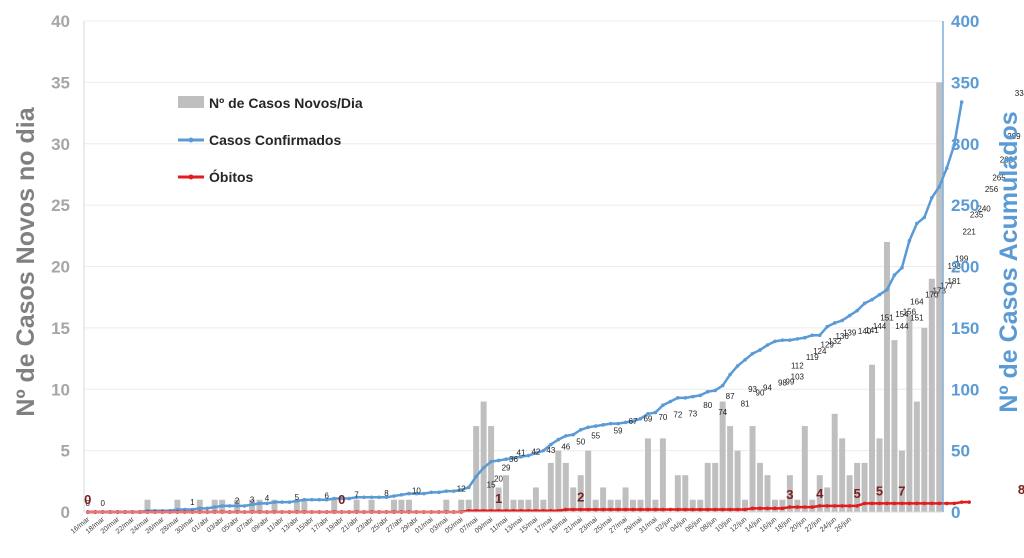 This screenshot has width=1024, height=558. What do you see at coordinates (565, 447) in the screenshot?
I see `confirmed-value-label: 46` at bounding box center [565, 447].